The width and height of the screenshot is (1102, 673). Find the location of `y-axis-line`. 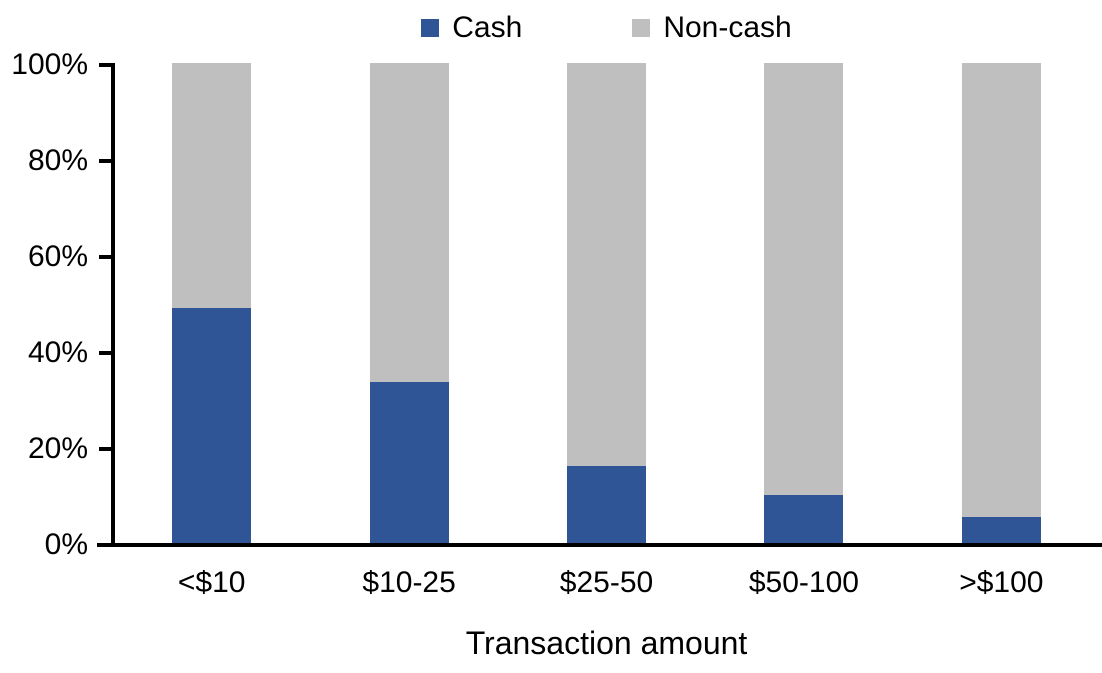

y-axis-line is located at coordinates (113, 305).